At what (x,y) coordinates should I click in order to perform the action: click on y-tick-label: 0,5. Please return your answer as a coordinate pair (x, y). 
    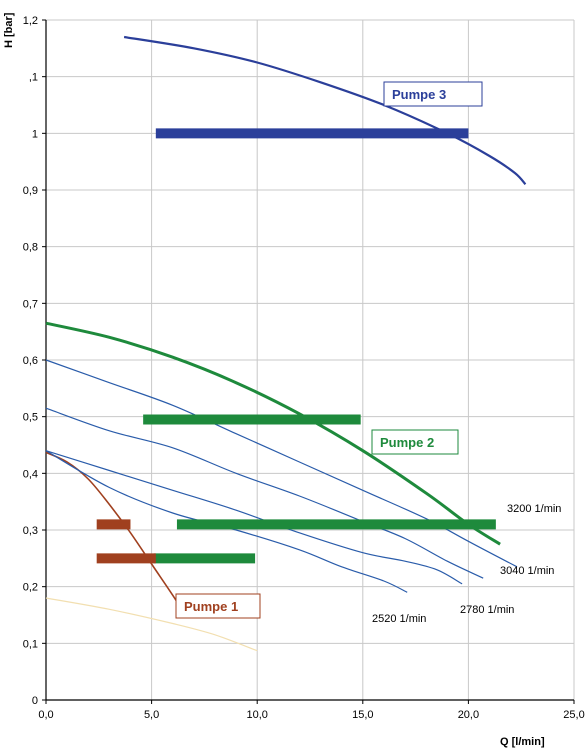
    Looking at the image, I should click on (30, 418).